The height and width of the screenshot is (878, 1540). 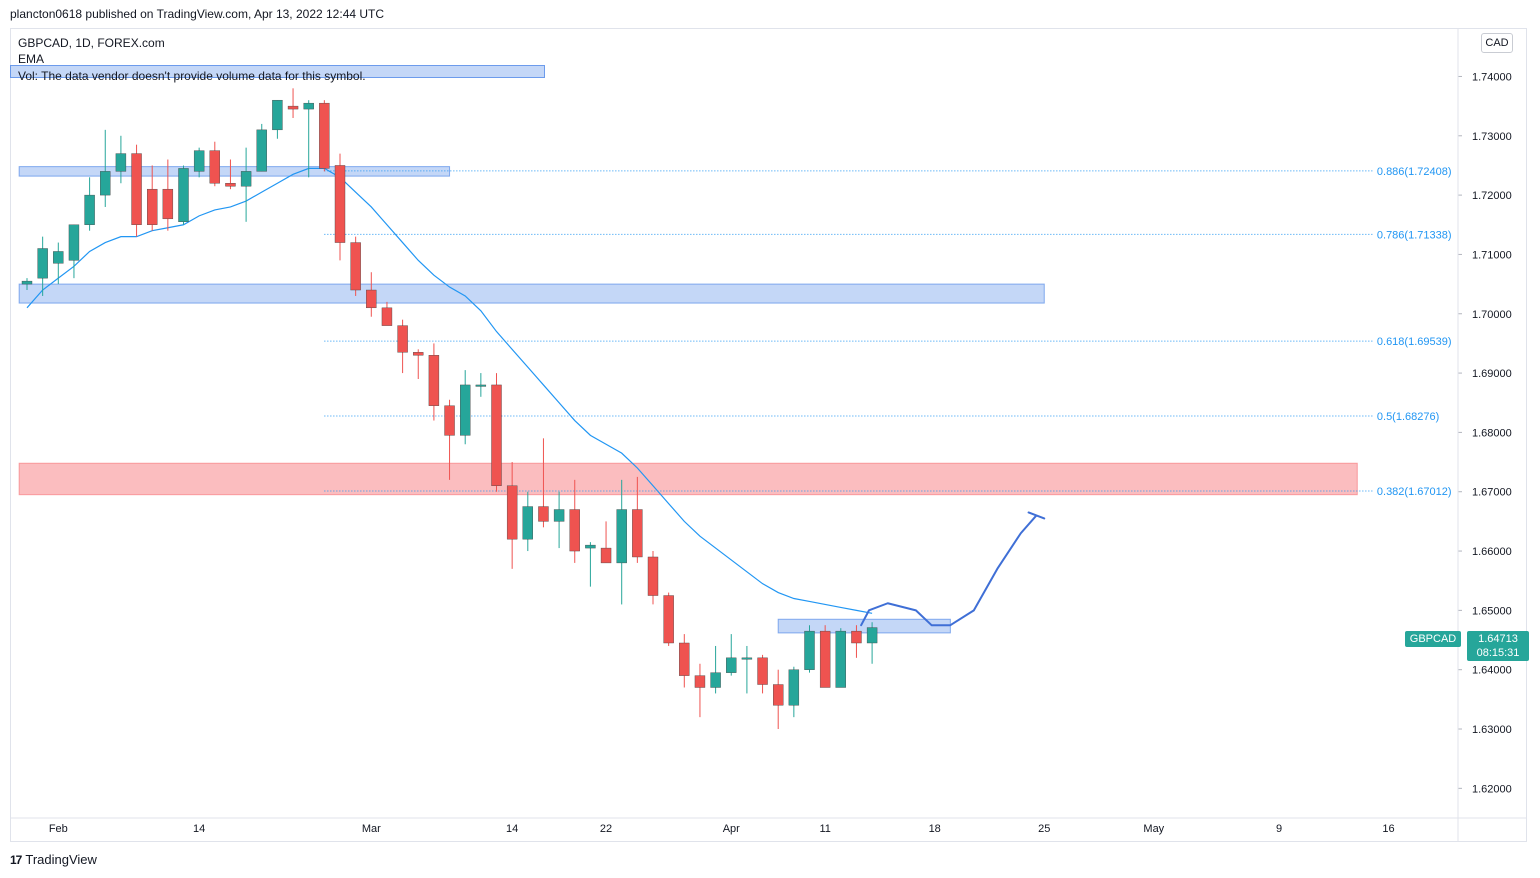 I want to click on price-tag-countdown: 08:15:31, so click(x=1498, y=653).